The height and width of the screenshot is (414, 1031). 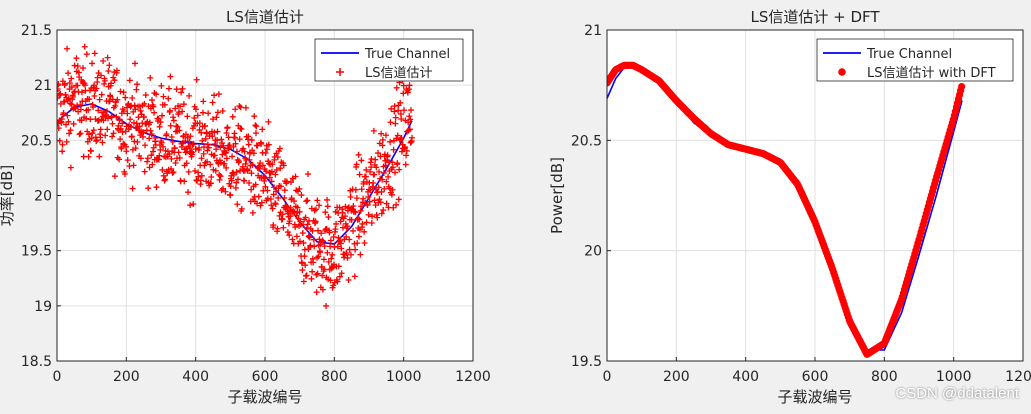 What do you see at coordinates (36, 141) in the screenshot?
I see `y-tick-label: 20.5` at bounding box center [36, 141].